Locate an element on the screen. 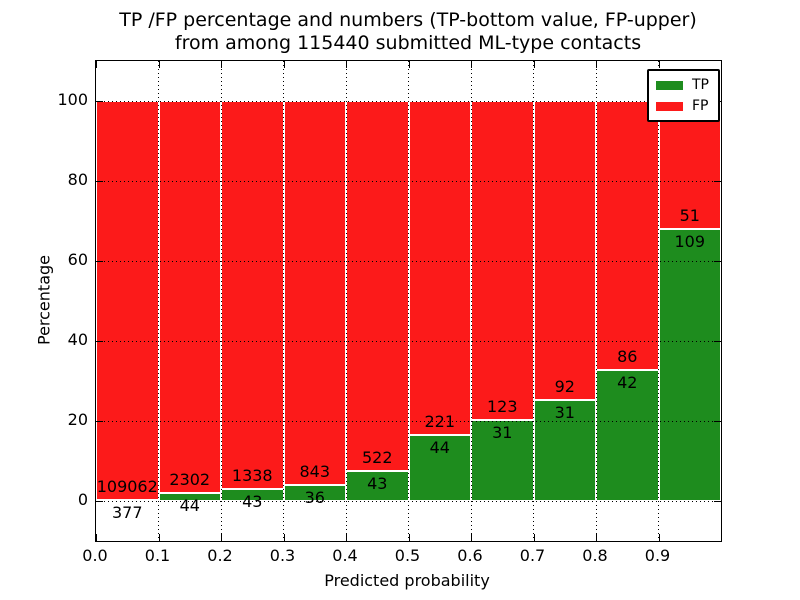  fp-count-label: 522 is located at coordinates (377, 457).